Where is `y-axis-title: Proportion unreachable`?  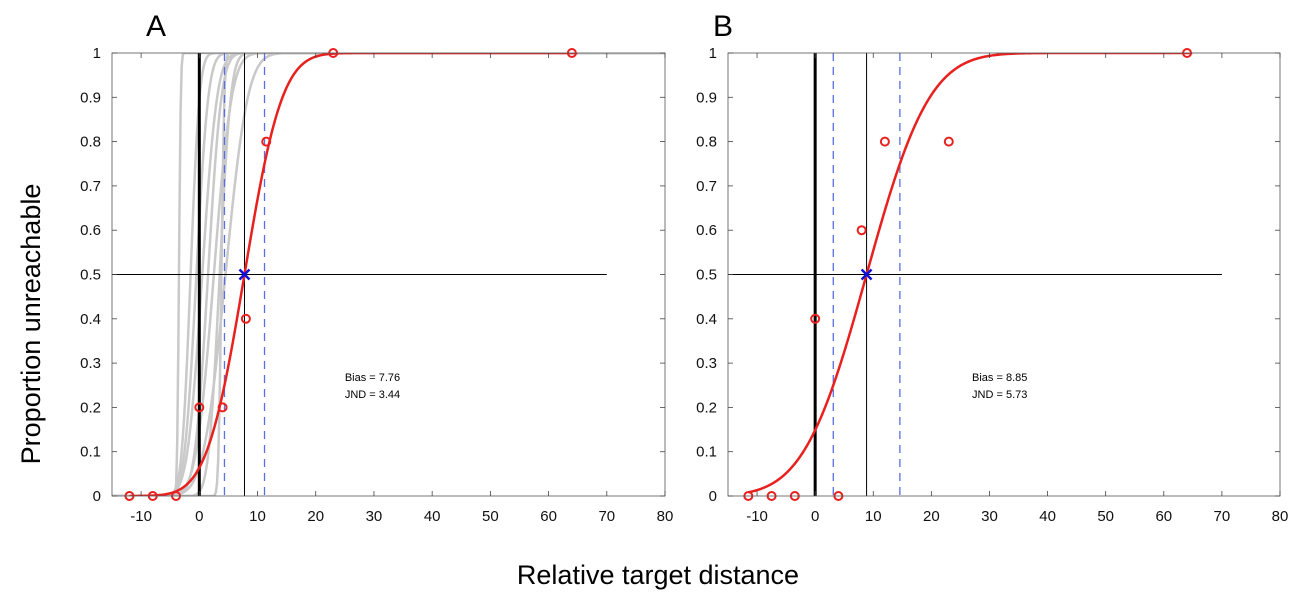 y-axis-title: Proportion unreachable is located at coordinates (31, 324).